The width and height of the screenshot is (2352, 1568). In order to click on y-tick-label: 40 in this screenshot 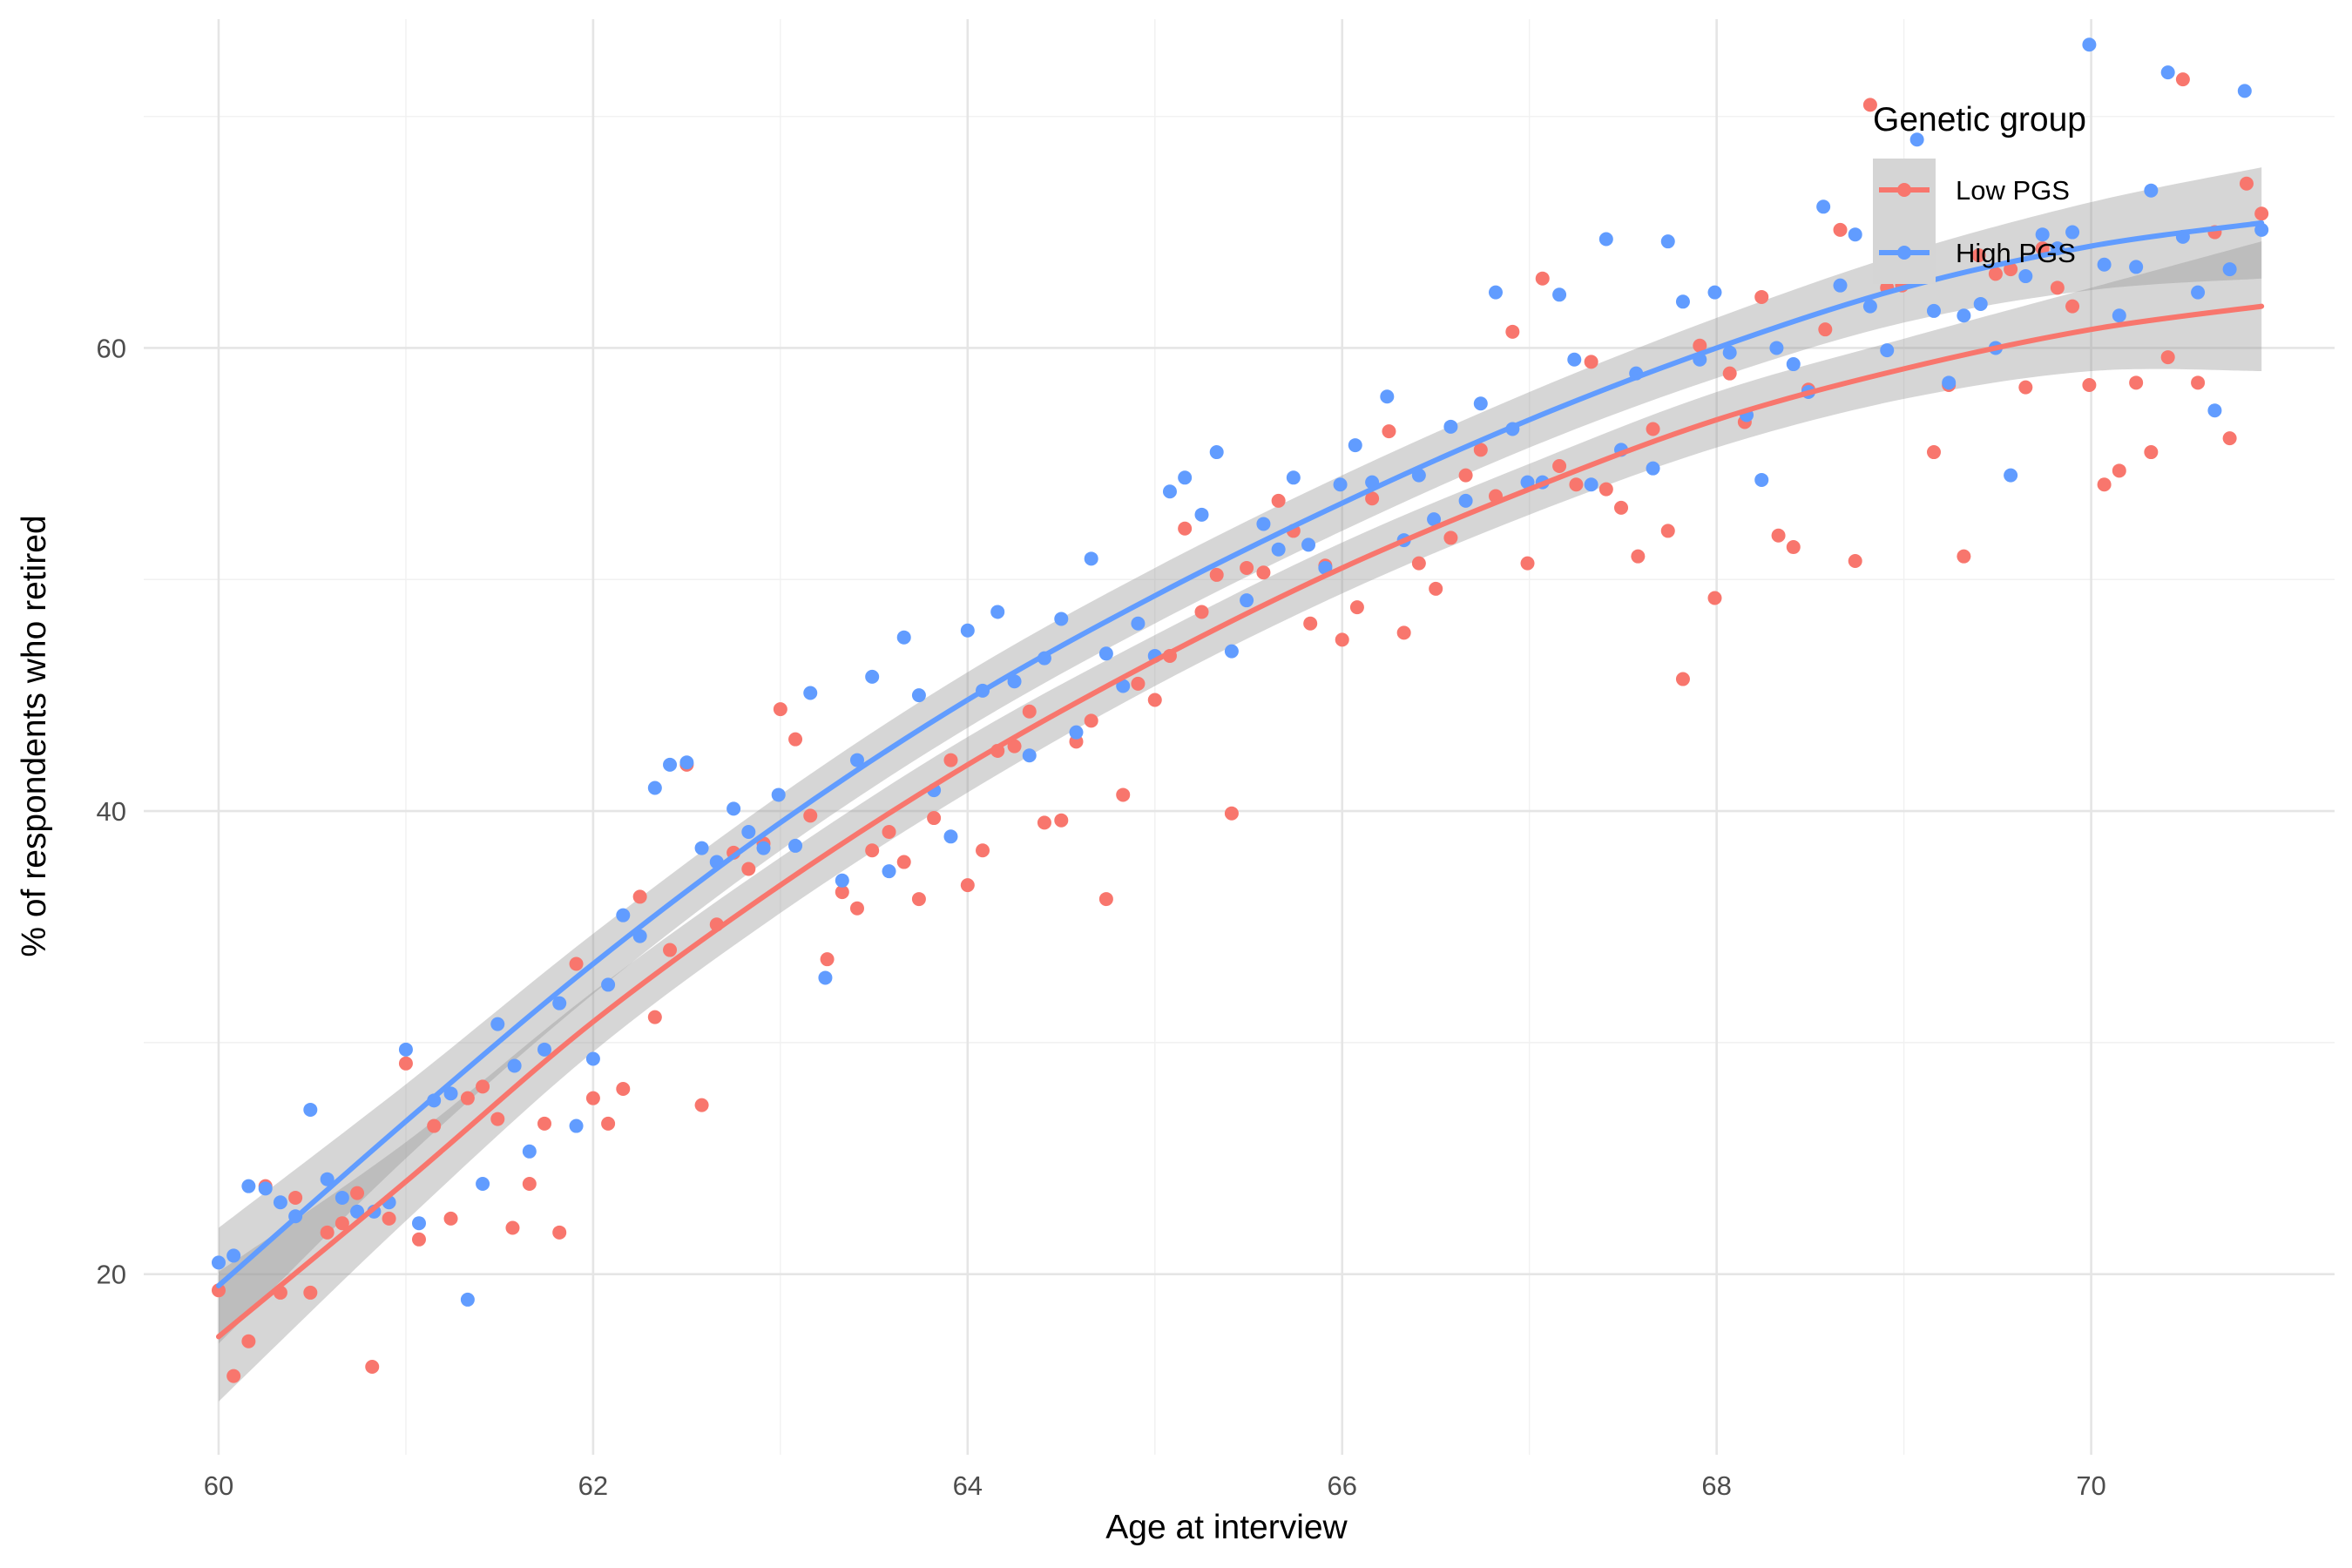, I will do `click(111, 811)`.